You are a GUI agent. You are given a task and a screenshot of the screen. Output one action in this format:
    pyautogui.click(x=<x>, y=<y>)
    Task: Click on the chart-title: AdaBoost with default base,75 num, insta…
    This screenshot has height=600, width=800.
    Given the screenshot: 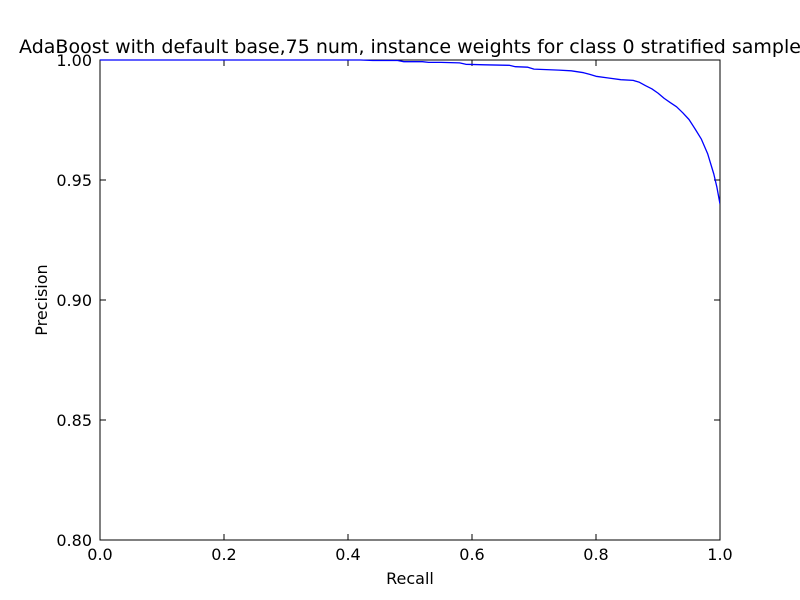 What is the action you would take?
    pyautogui.click(x=409, y=47)
    